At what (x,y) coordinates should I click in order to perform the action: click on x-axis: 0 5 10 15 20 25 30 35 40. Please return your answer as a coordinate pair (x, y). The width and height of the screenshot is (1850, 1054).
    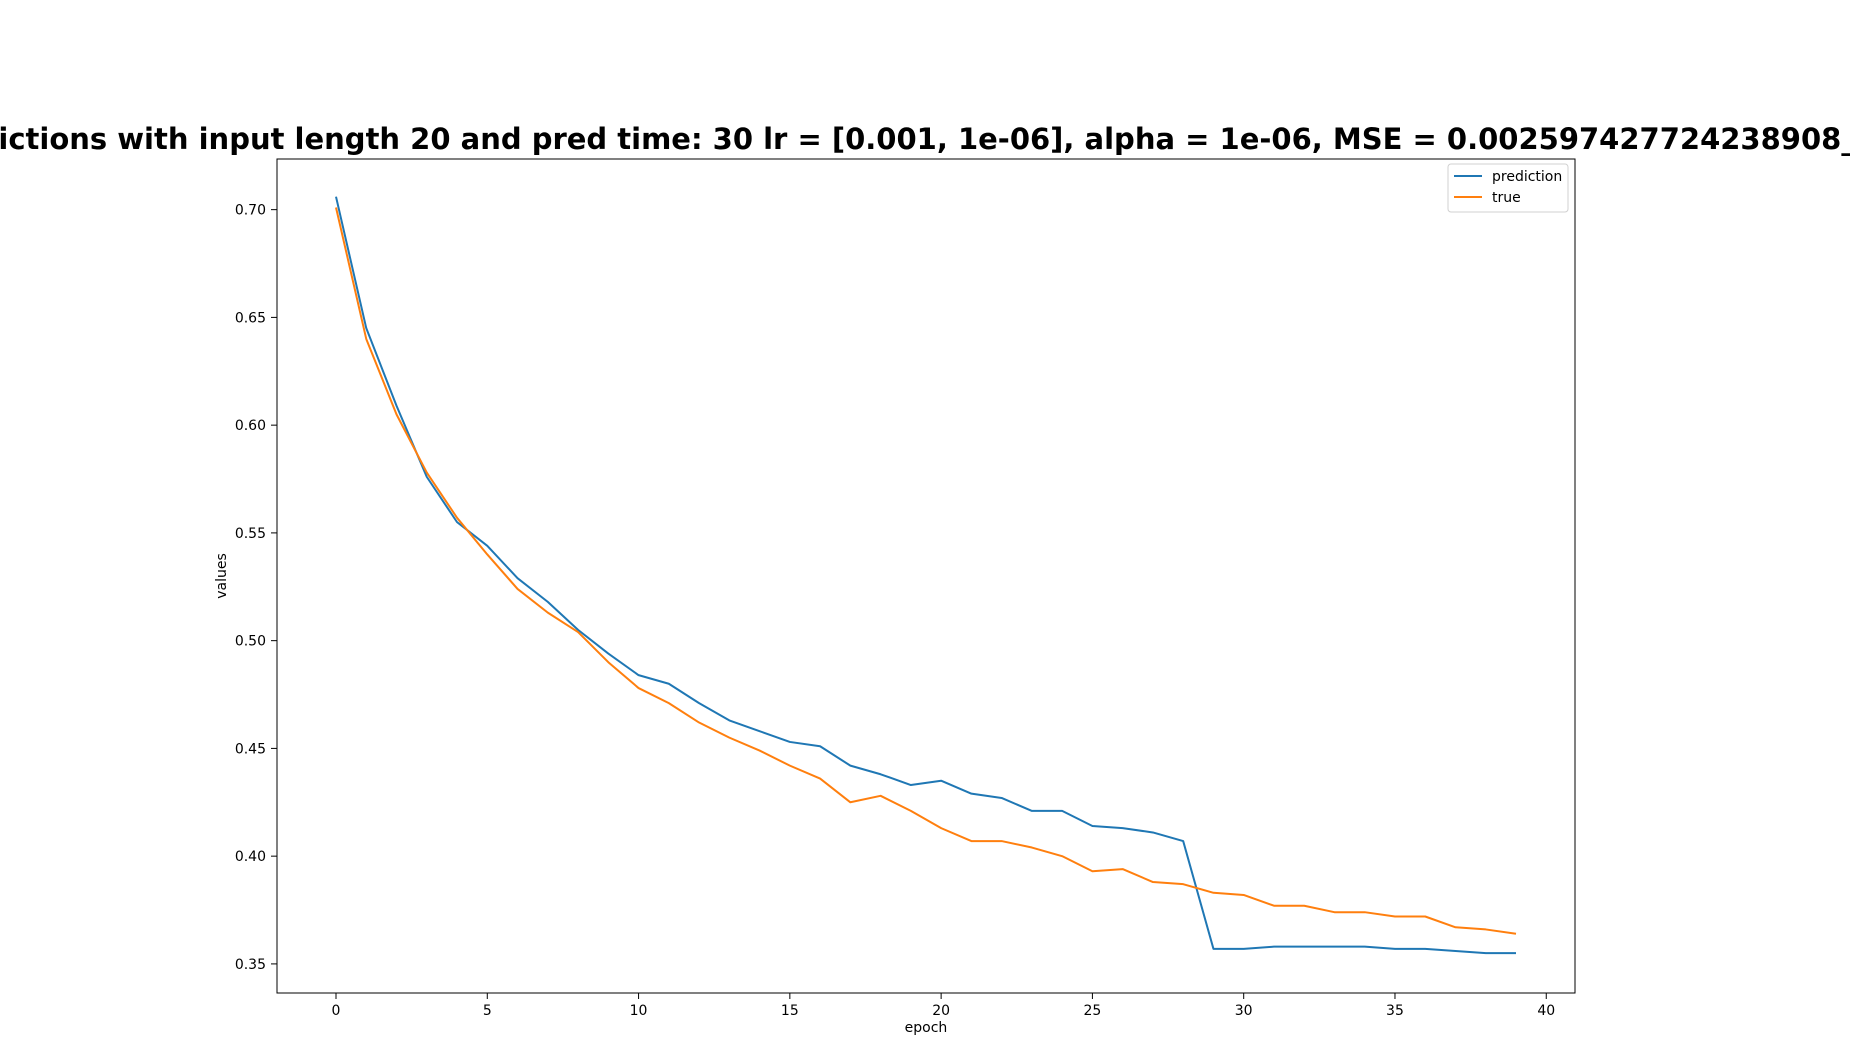
    Looking at the image, I should click on (943, 1006).